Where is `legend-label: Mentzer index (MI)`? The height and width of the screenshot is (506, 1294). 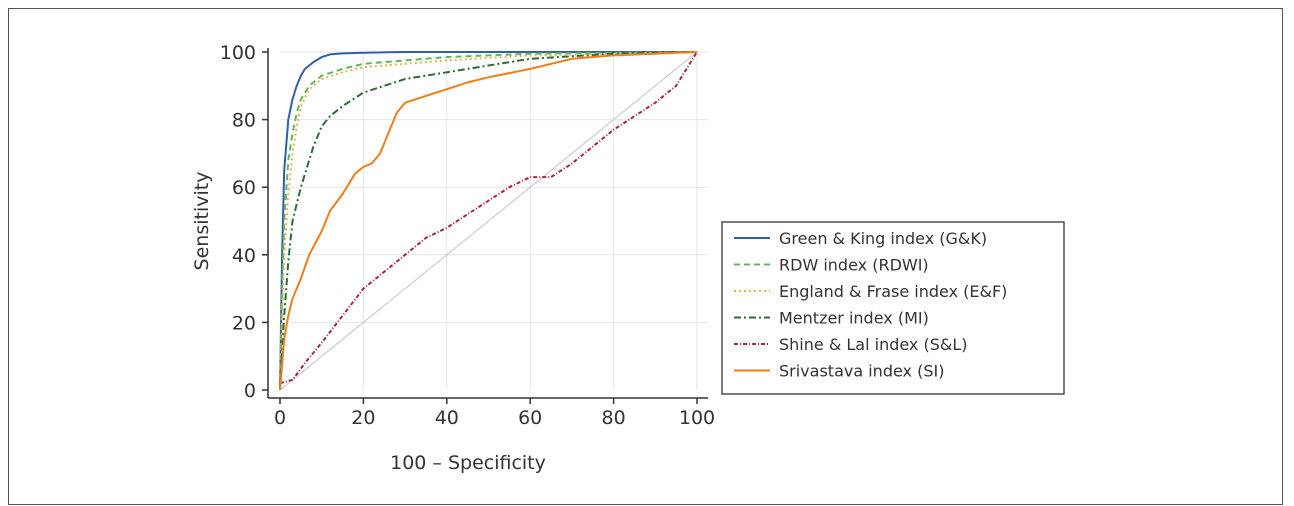
legend-label: Mentzer index (MI) is located at coordinates (854, 318).